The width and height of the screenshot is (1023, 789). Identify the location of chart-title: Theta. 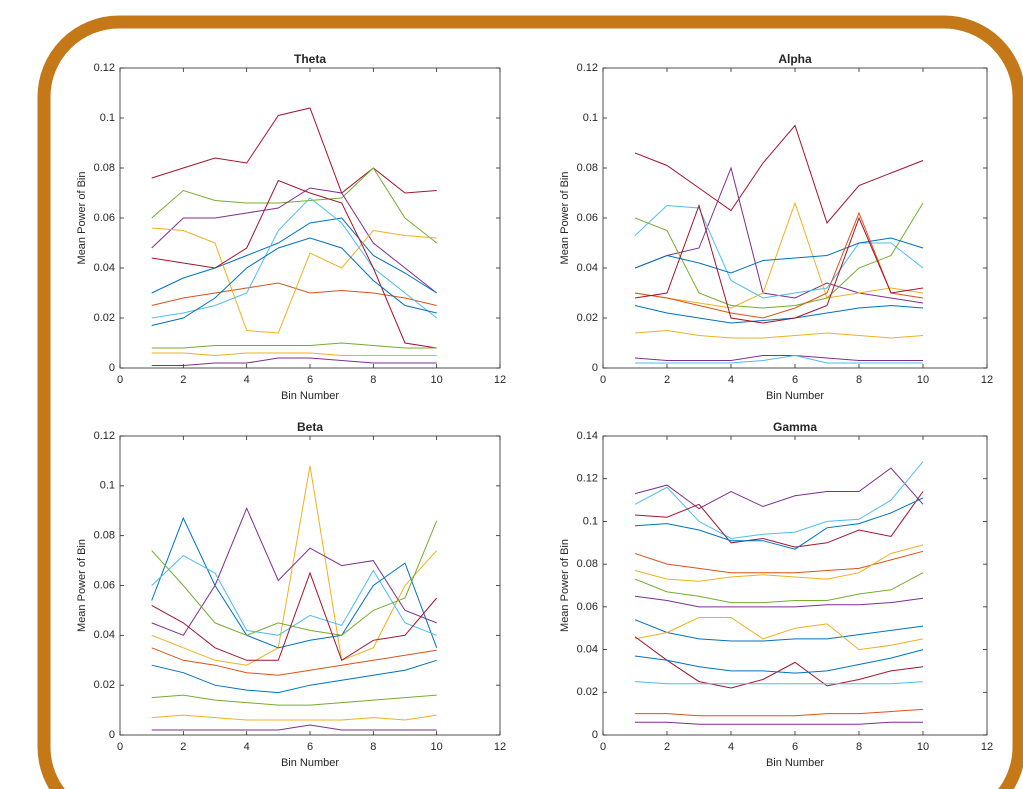
(310, 59).